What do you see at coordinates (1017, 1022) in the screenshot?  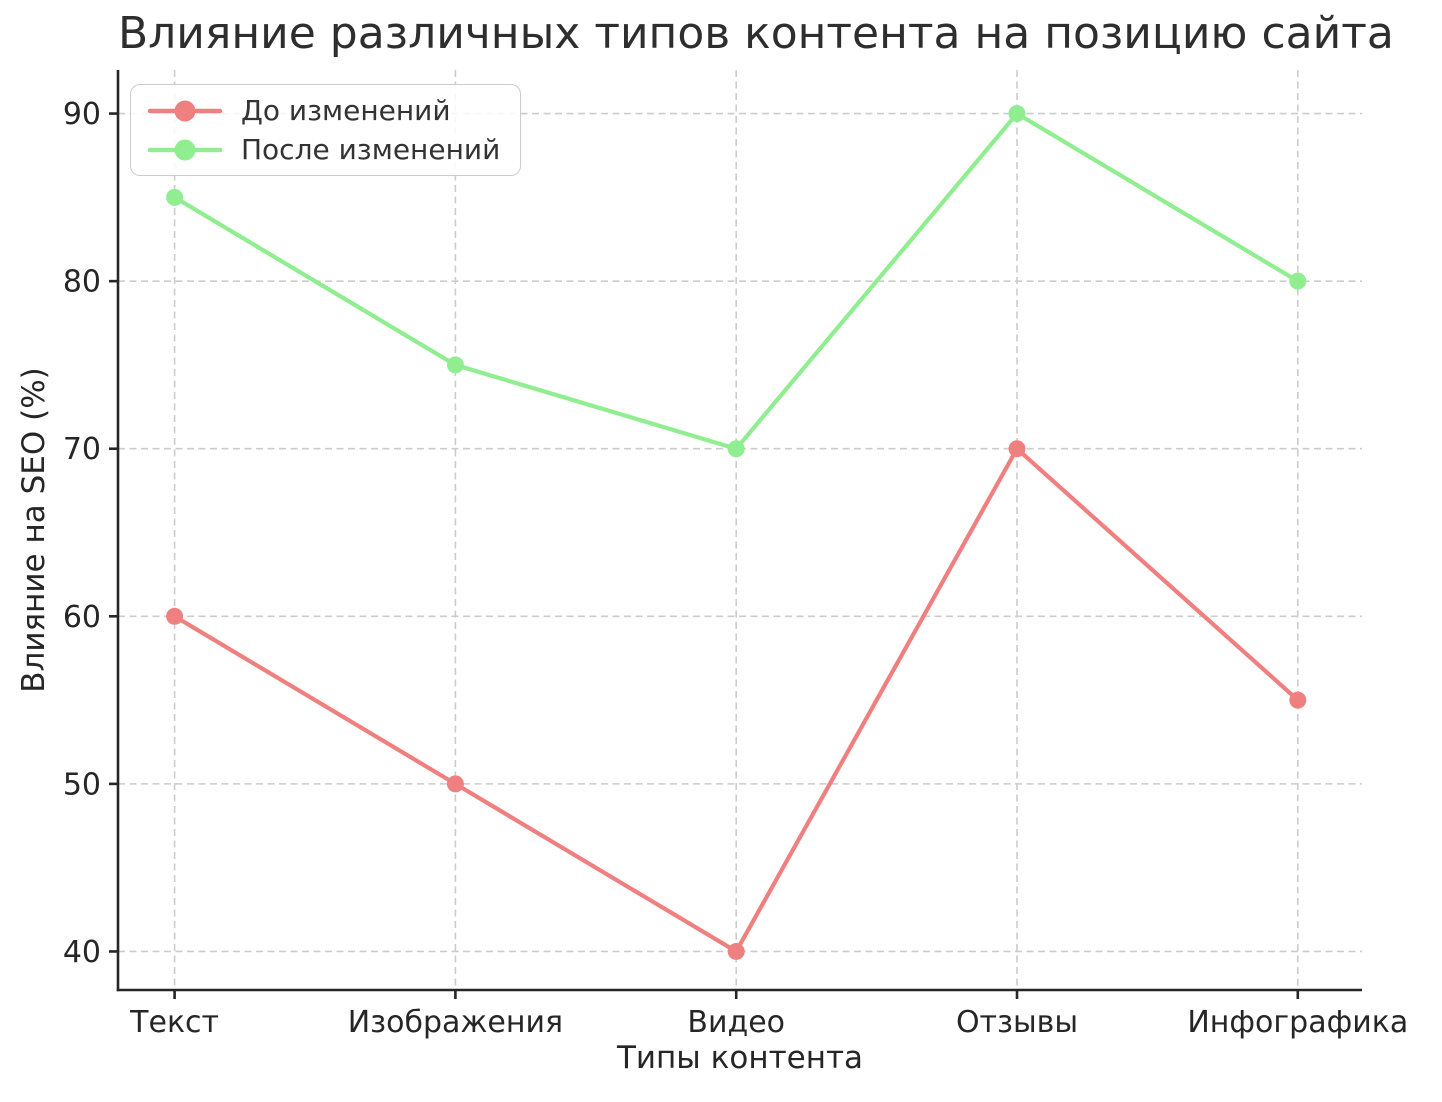 I see `x-tick-label: Отзывы` at bounding box center [1017, 1022].